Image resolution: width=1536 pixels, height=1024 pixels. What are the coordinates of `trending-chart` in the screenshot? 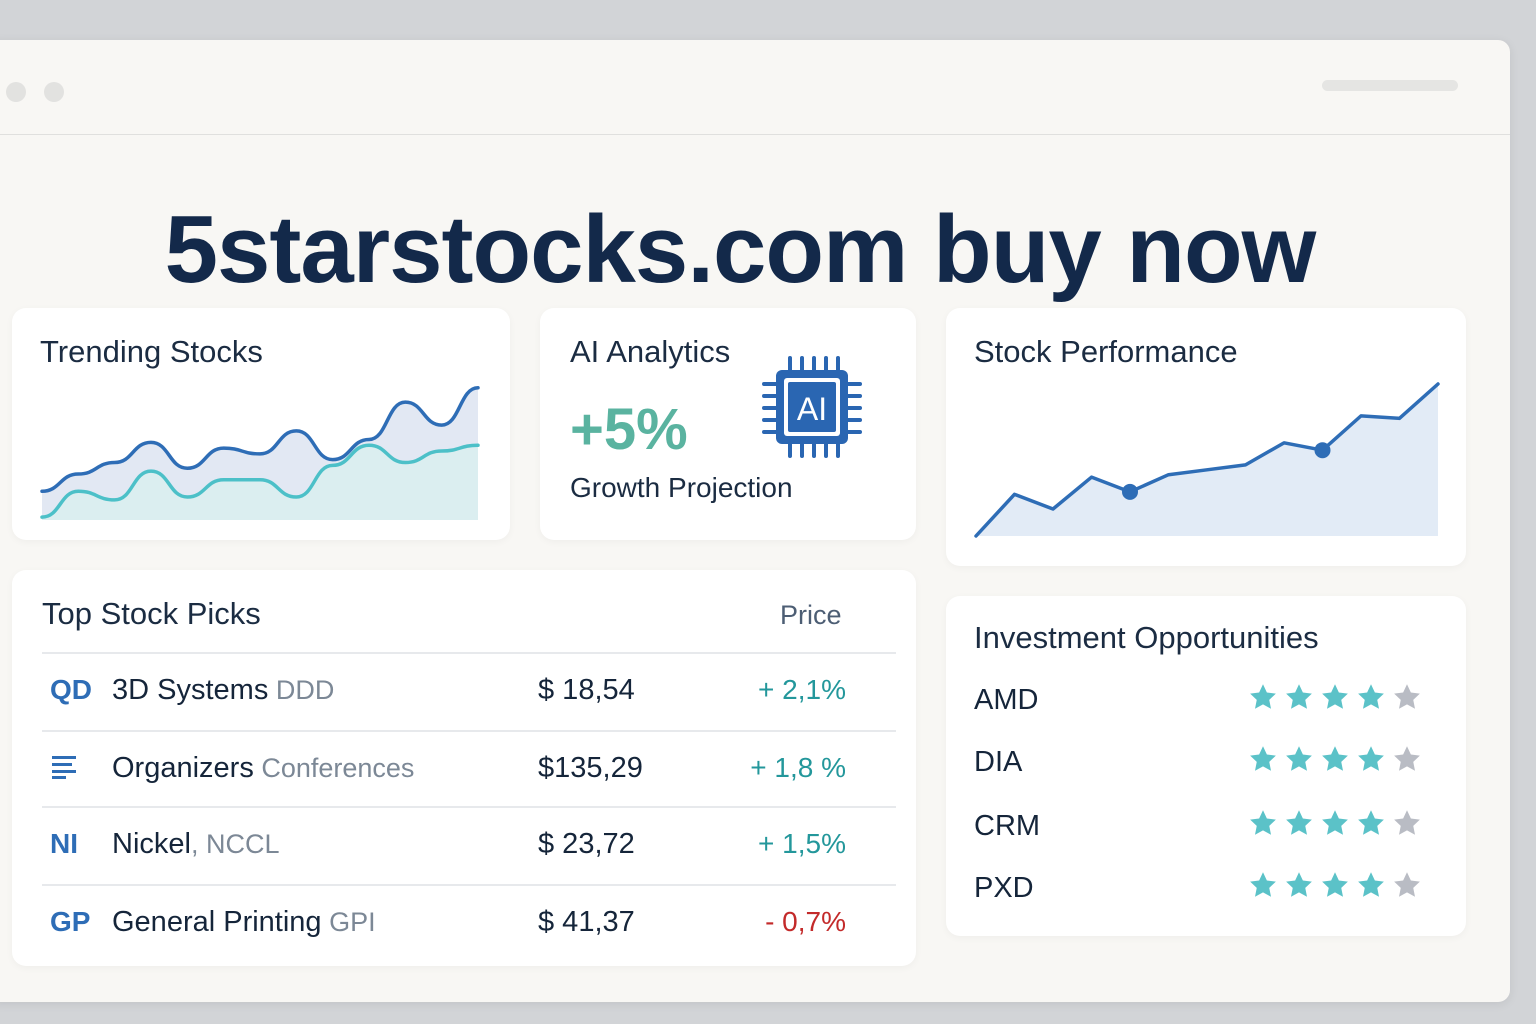 It's located at (260, 453).